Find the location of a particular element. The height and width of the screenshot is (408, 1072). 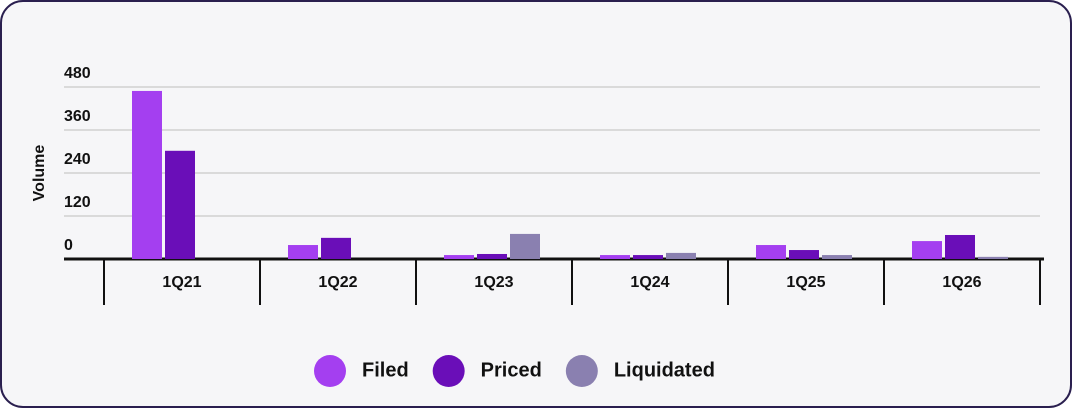

x-tick-label: 1Q24 is located at coordinates (649, 282).